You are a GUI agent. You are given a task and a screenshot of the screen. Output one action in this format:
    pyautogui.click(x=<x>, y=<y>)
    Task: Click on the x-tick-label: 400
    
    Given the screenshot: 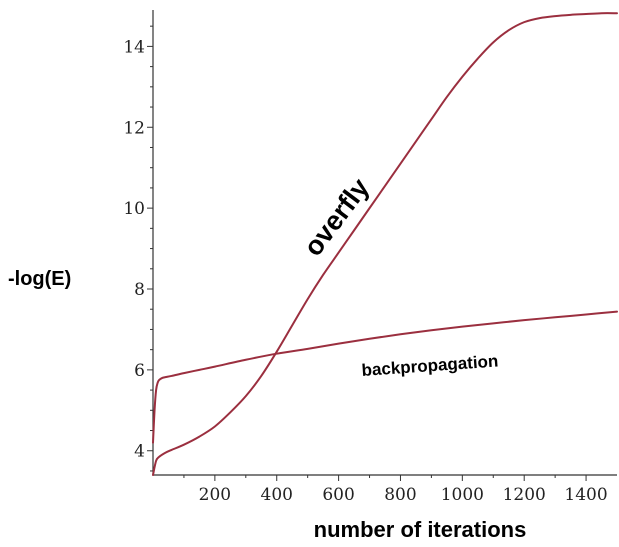 What is the action you would take?
    pyautogui.click(x=277, y=495)
    